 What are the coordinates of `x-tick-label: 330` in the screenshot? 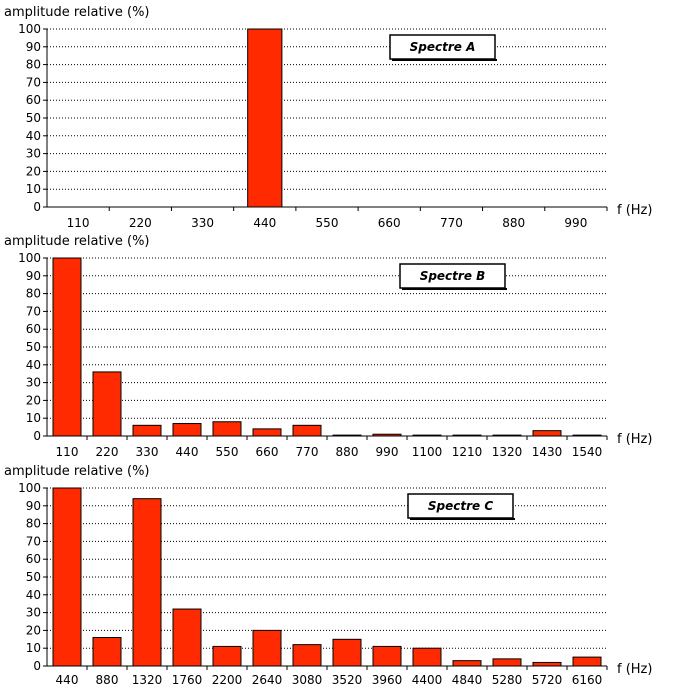 It's located at (147, 452).